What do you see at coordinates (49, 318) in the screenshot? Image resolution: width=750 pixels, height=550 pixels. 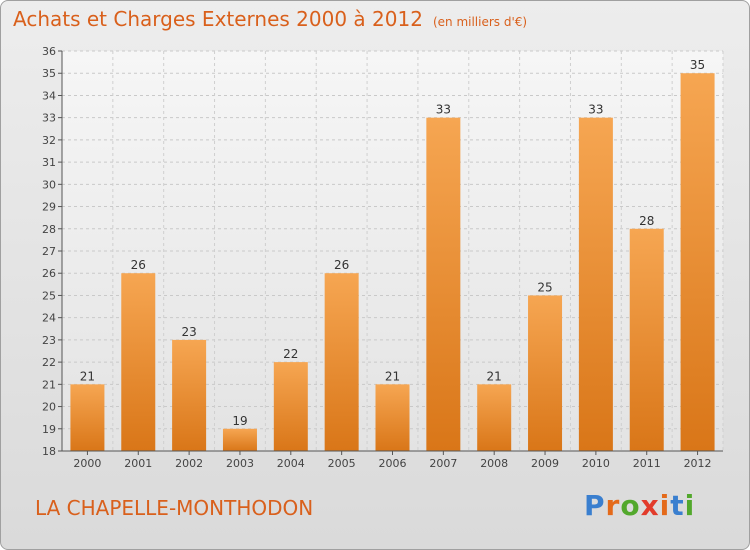 I see `y-tick-label: 24` at bounding box center [49, 318].